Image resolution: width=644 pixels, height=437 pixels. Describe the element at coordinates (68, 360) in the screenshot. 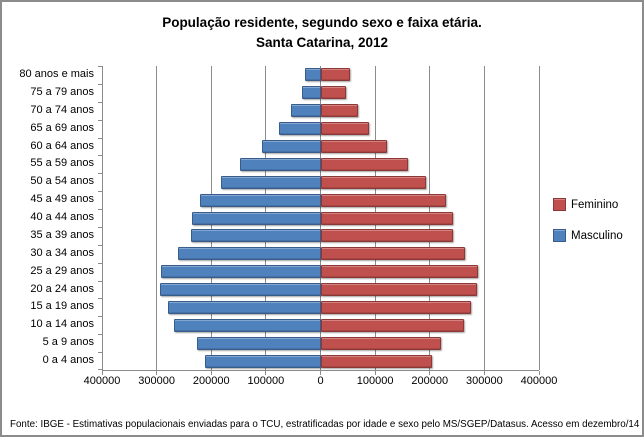

I see `y-category-label: 0 a 4 anos` at that location.